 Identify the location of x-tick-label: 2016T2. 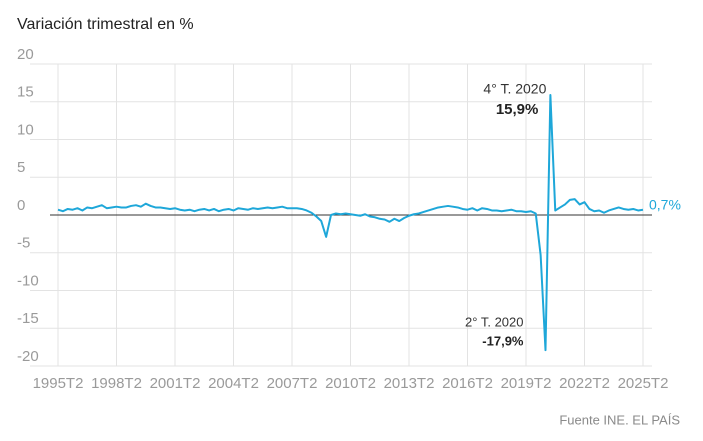
(467, 383).